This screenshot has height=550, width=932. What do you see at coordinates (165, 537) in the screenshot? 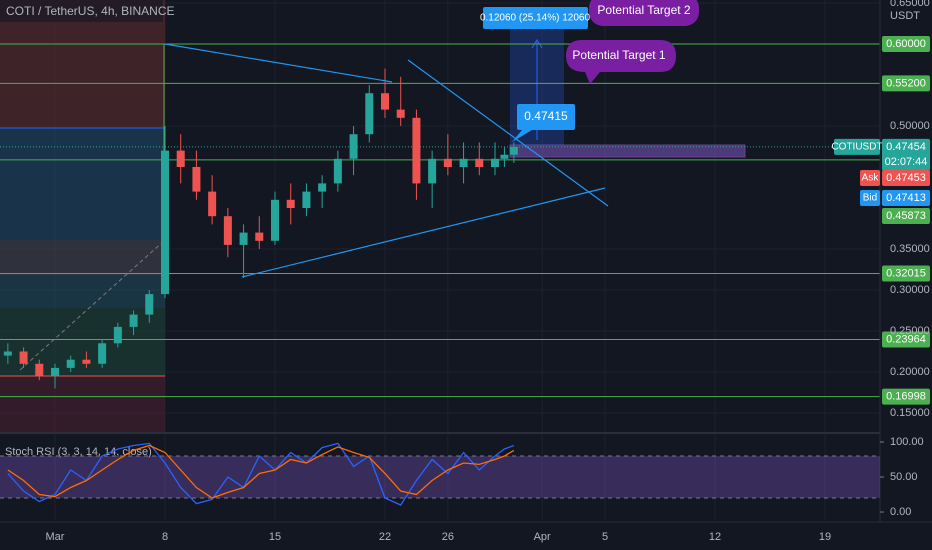
I see `x-tick-label: 8` at bounding box center [165, 537].